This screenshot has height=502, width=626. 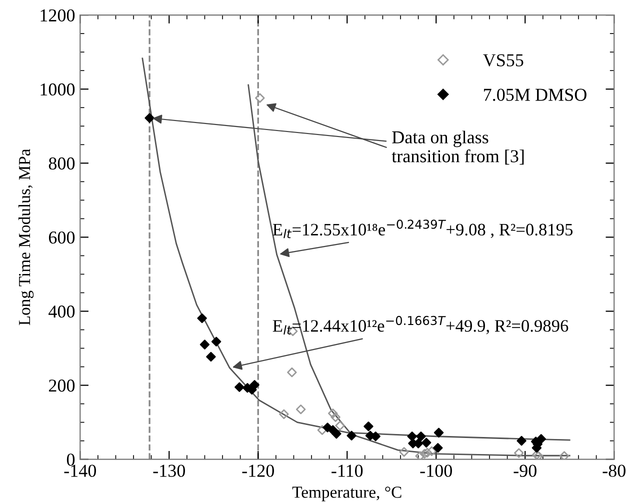 I want to click on y-tick-label: 0, so click(x=70, y=460).